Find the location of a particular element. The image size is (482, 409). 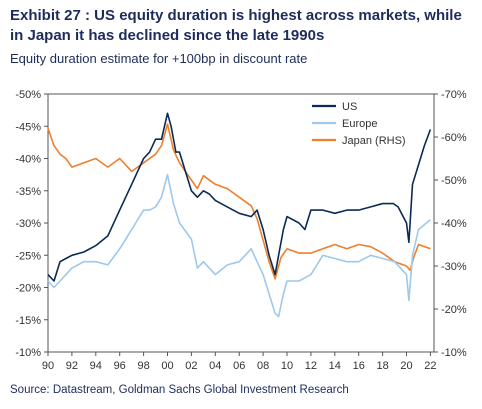

x-axis-tick-label: 12 is located at coordinates (311, 366).